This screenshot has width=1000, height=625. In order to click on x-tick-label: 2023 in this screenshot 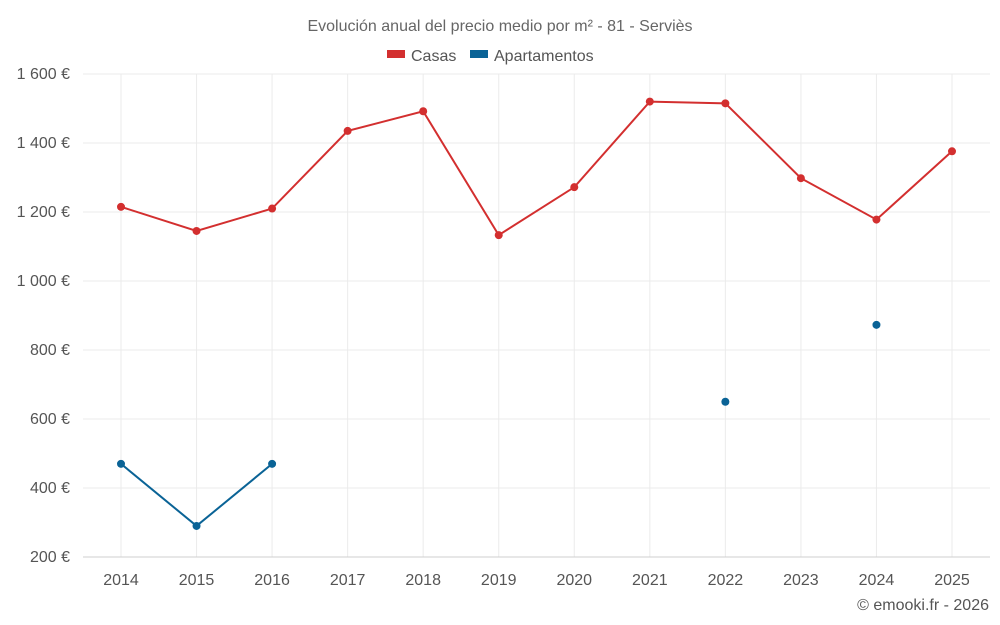, I will do `click(801, 580)`.